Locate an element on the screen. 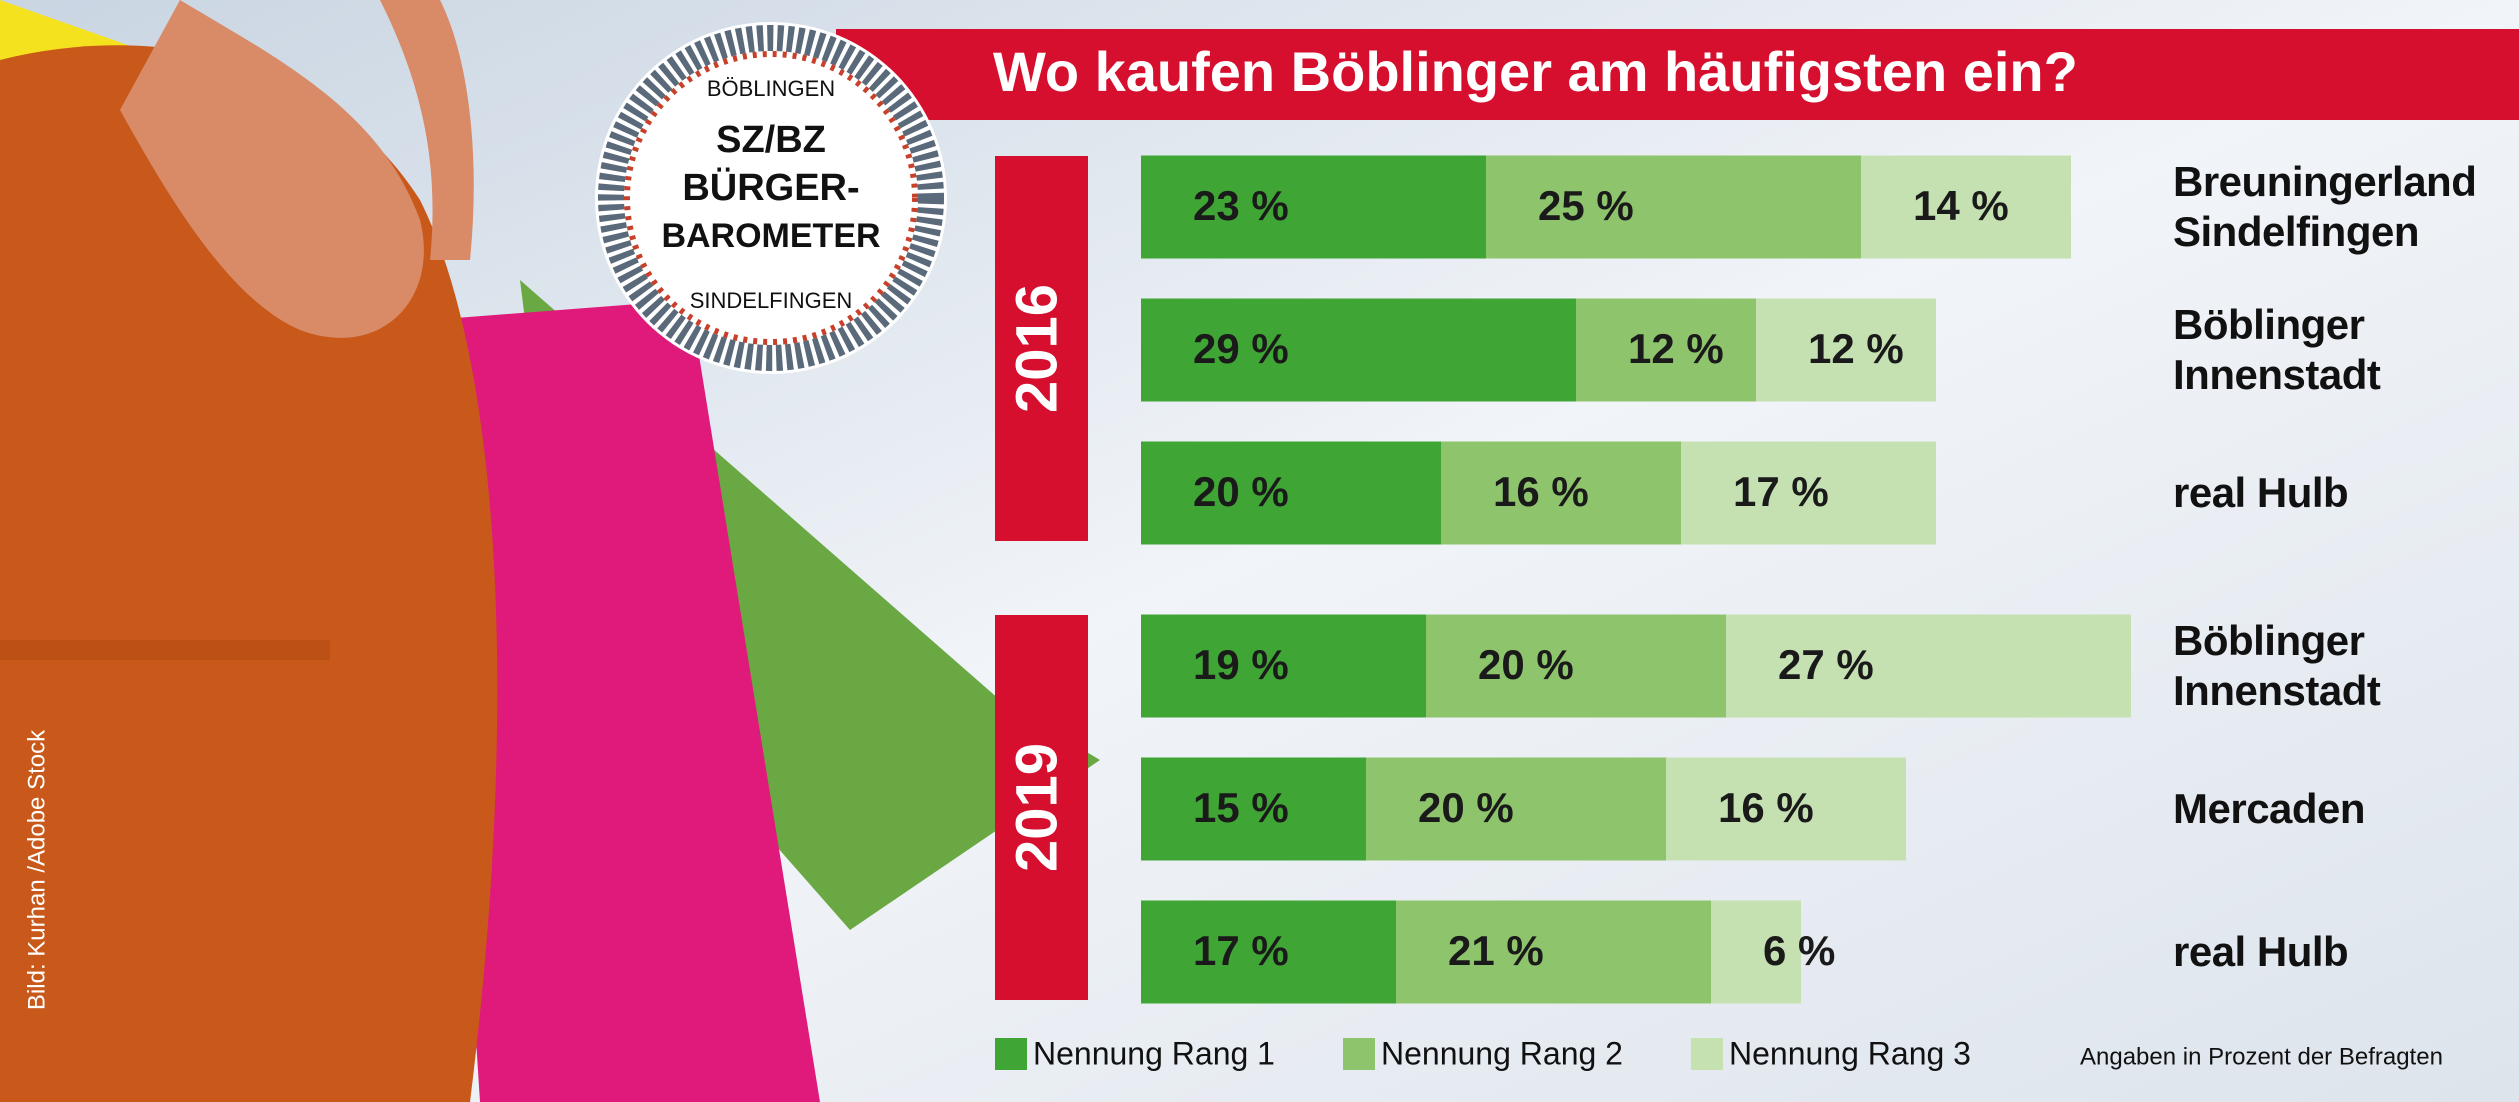 Image resolution: width=2519 pixels, height=1102 pixels. legend-label: Nennung Rang 1 is located at coordinates (1154, 1053).